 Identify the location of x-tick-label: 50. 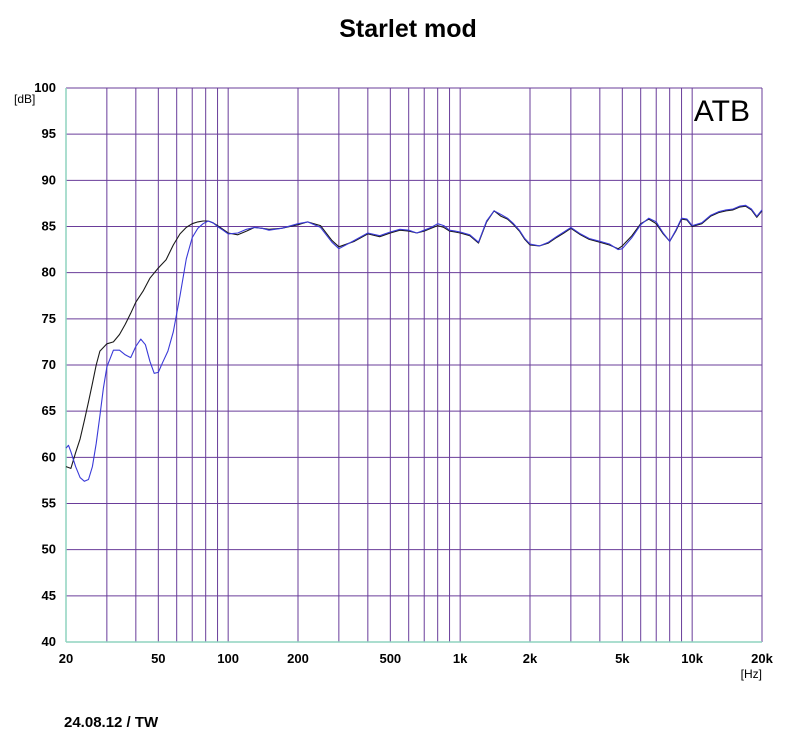
(158, 658).